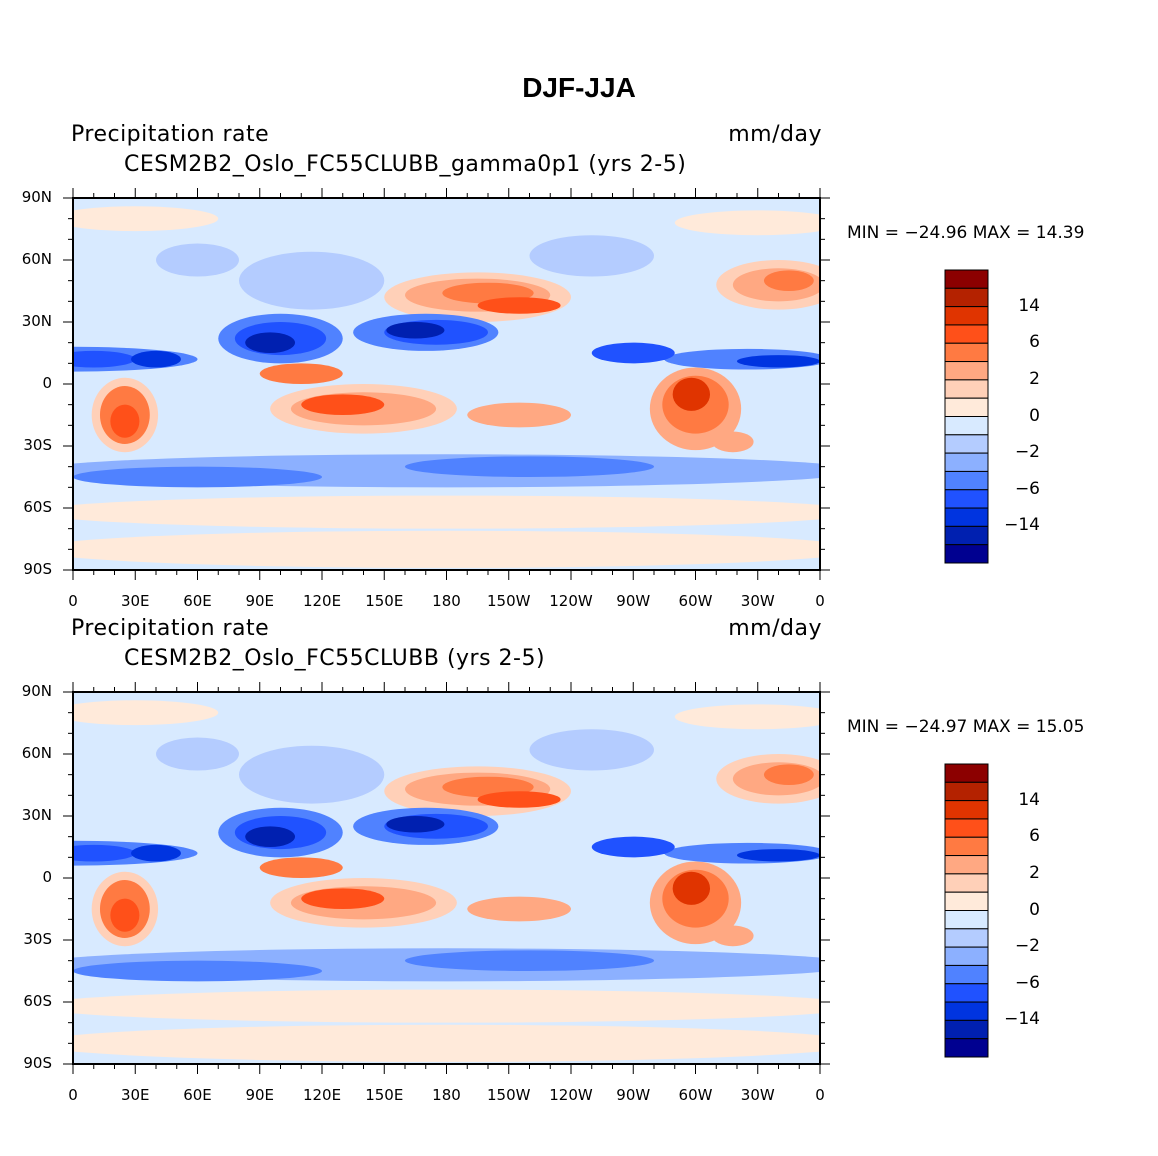 This screenshot has height=1156, width=1158. What do you see at coordinates (36, 753) in the screenshot?
I see `y-tick-label: 60N` at bounding box center [36, 753].